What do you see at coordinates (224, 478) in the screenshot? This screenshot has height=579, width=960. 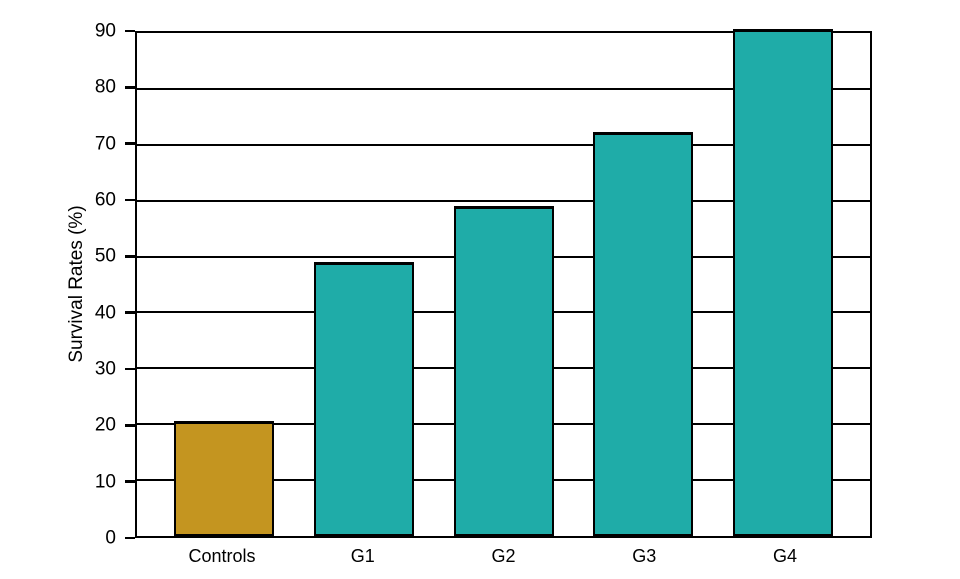 I see `bar-controls` at bounding box center [224, 478].